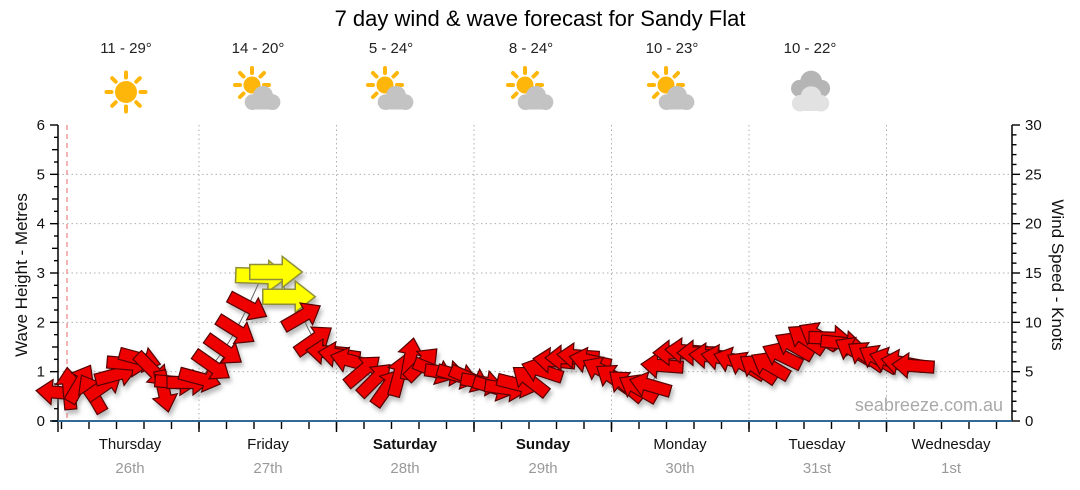 The height and width of the screenshot is (490, 1080). What do you see at coordinates (126, 92) in the screenshot?
I see `sunny-icon` at bounding box center [126, 92].